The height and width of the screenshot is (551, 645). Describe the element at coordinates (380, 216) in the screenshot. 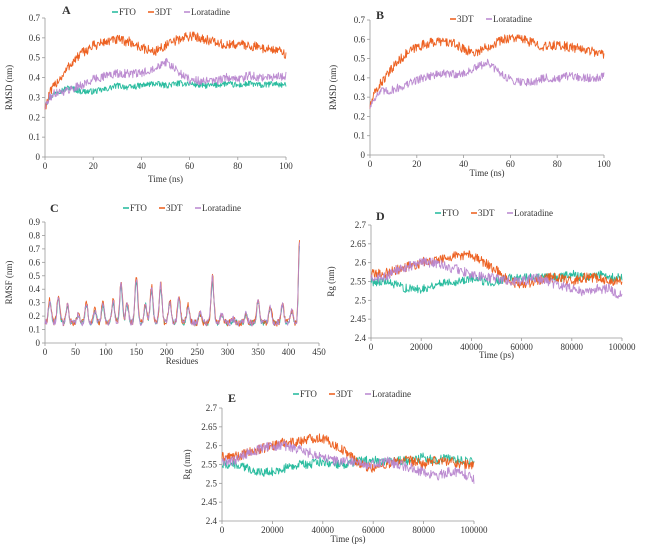

I see `panel-letter: D` at that location.